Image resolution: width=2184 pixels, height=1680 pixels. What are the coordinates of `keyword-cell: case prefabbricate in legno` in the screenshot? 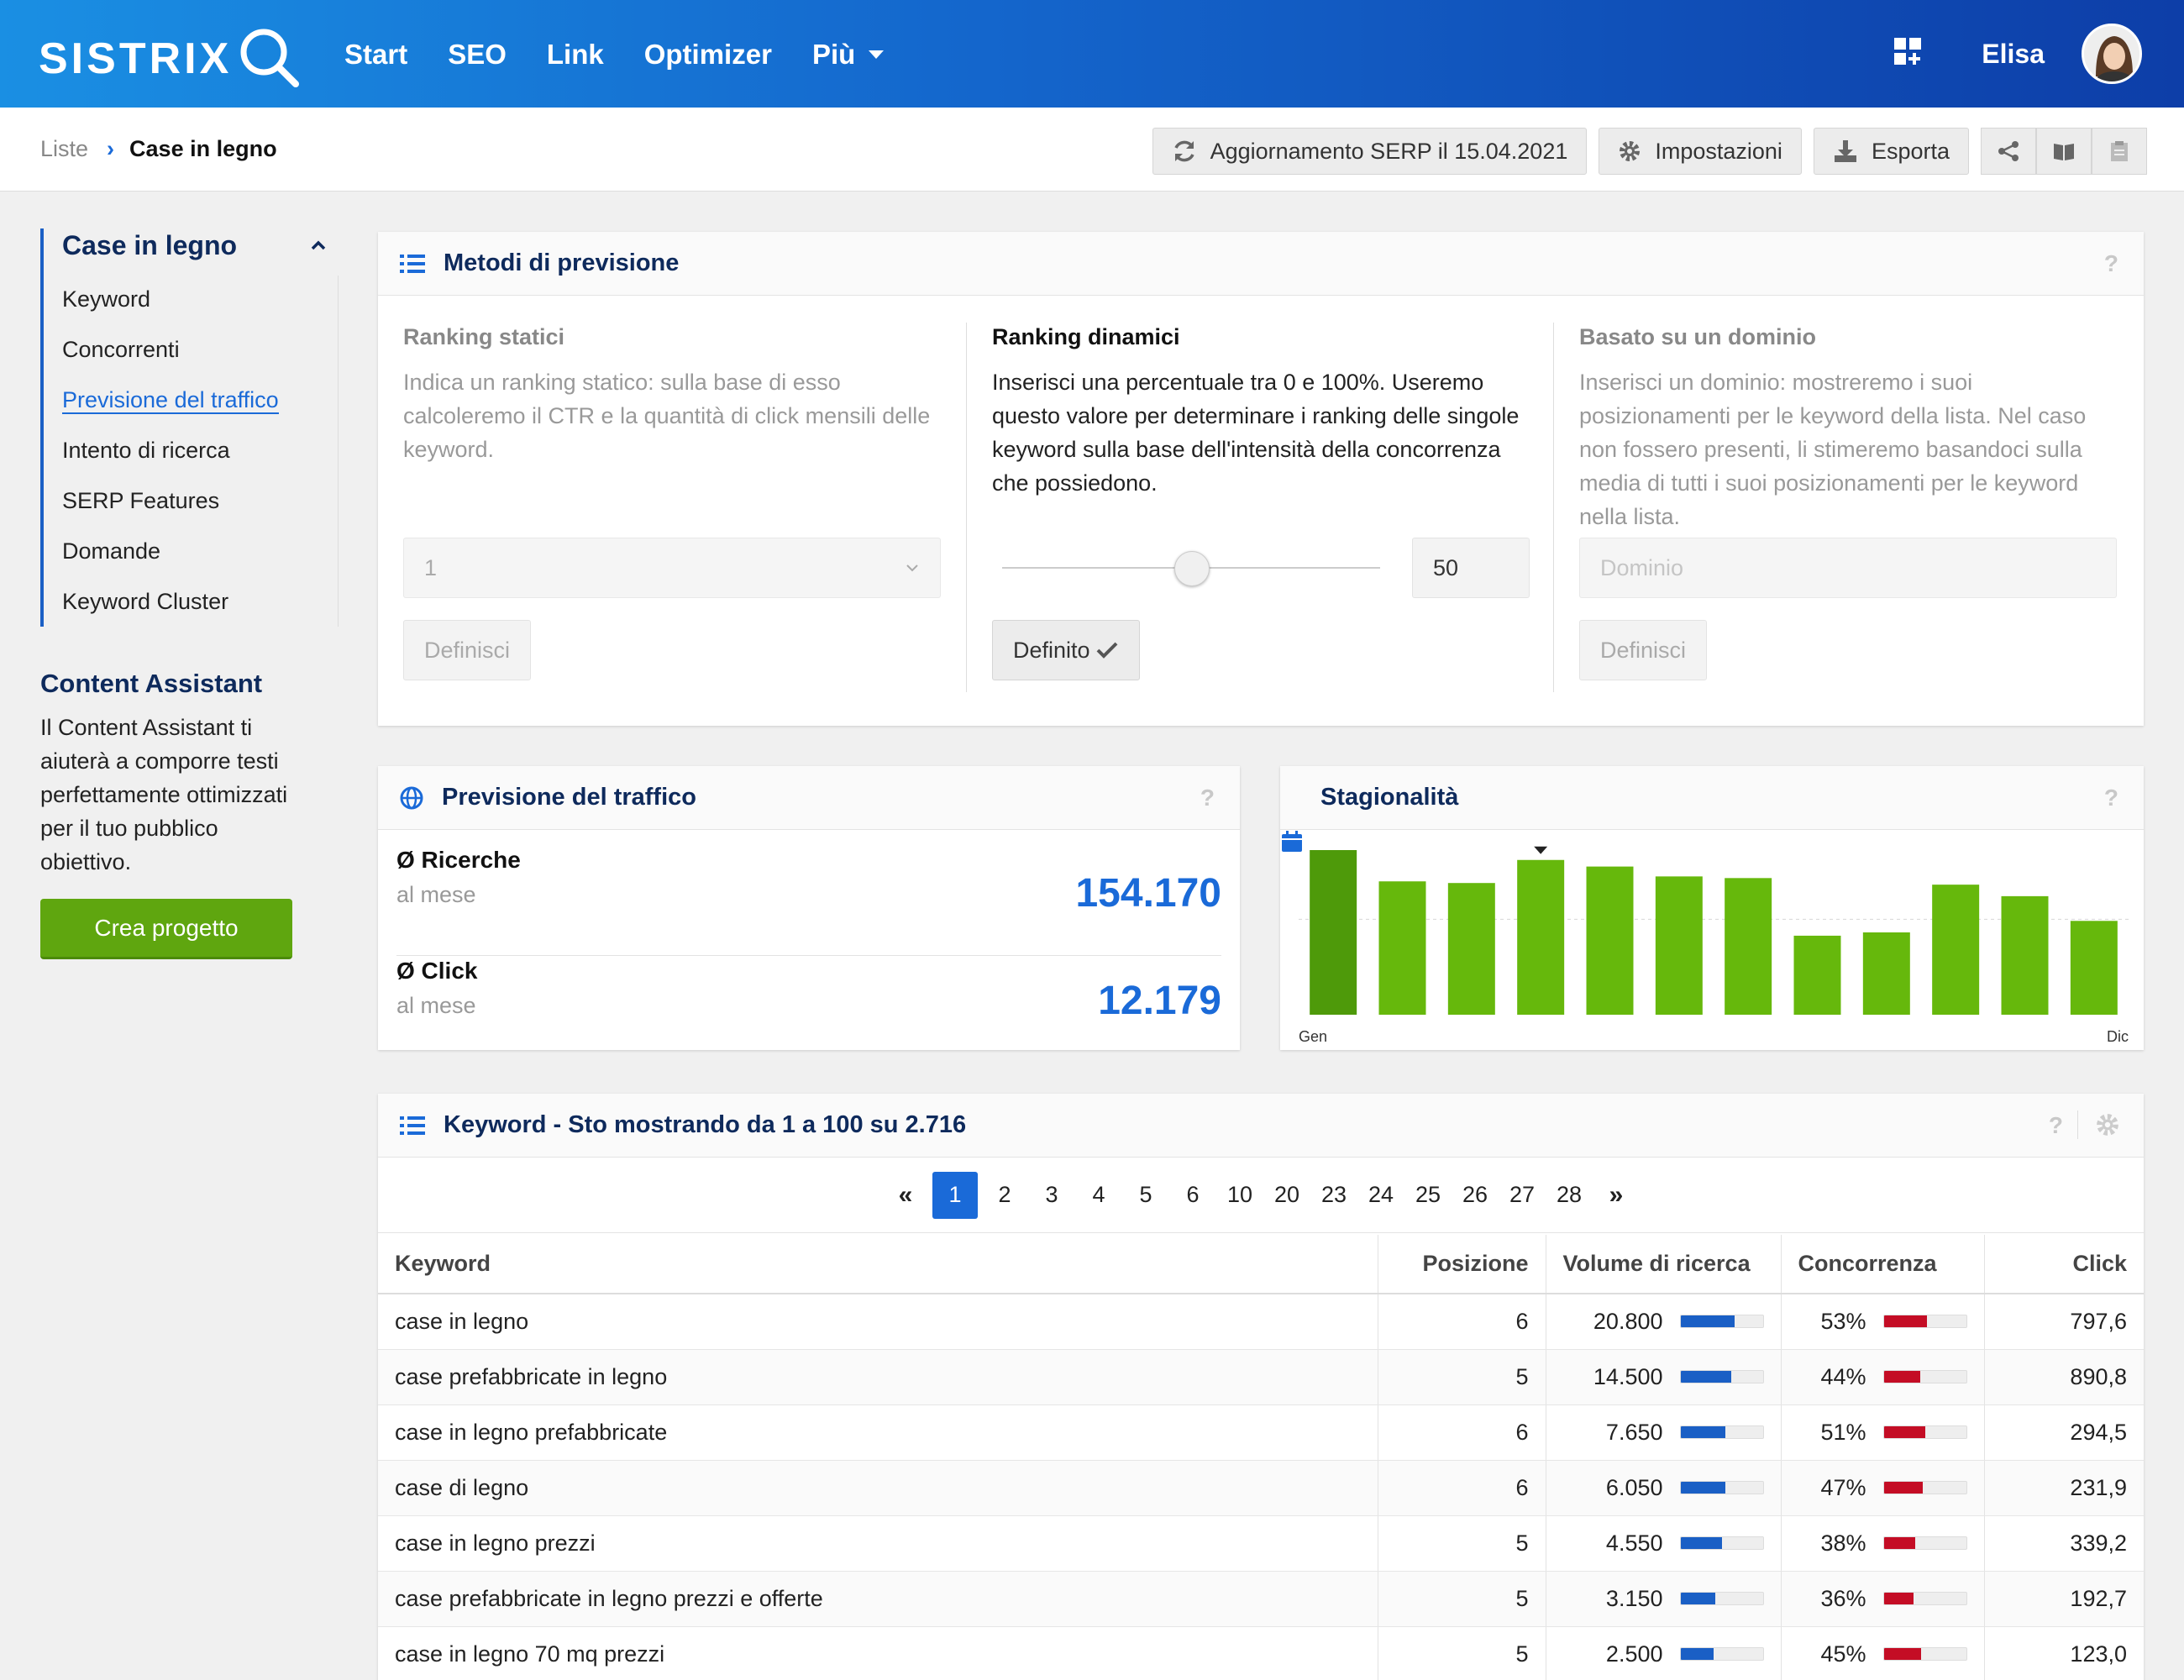 It's located at (878, 1377).